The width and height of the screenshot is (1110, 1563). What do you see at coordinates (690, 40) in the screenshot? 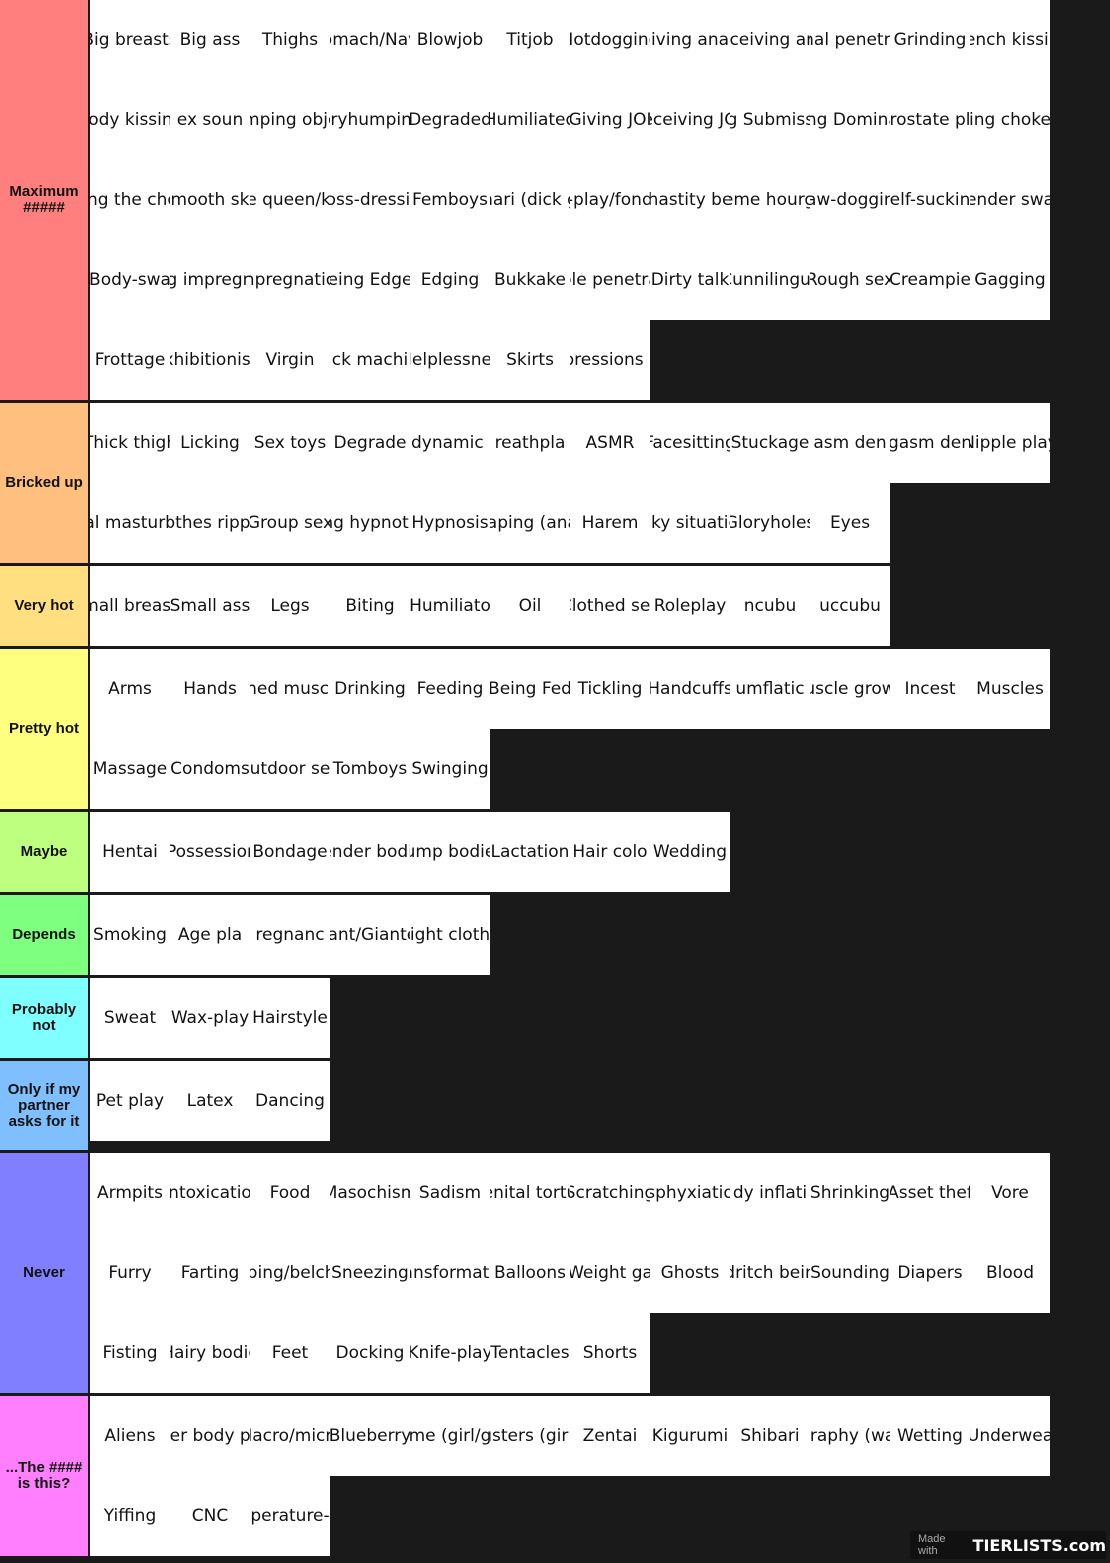
I see `item-text: iving ana` at bounding box center [690, 40].